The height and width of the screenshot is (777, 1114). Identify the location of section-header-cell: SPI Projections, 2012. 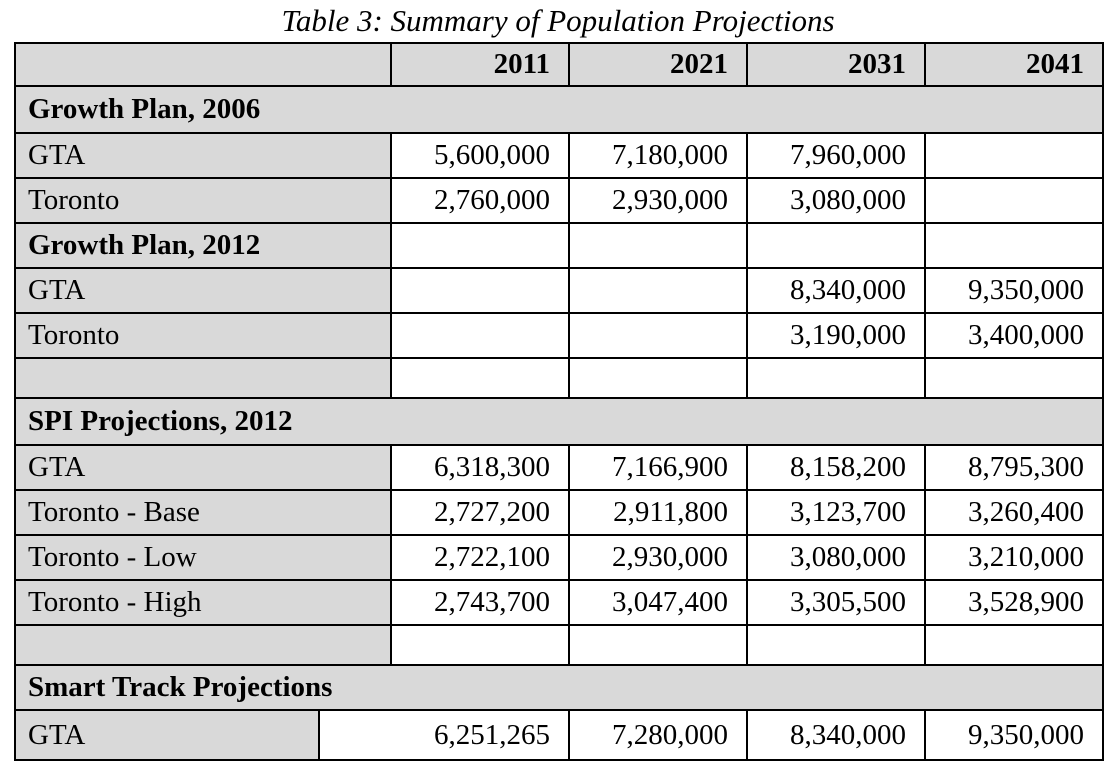
(559, 421).